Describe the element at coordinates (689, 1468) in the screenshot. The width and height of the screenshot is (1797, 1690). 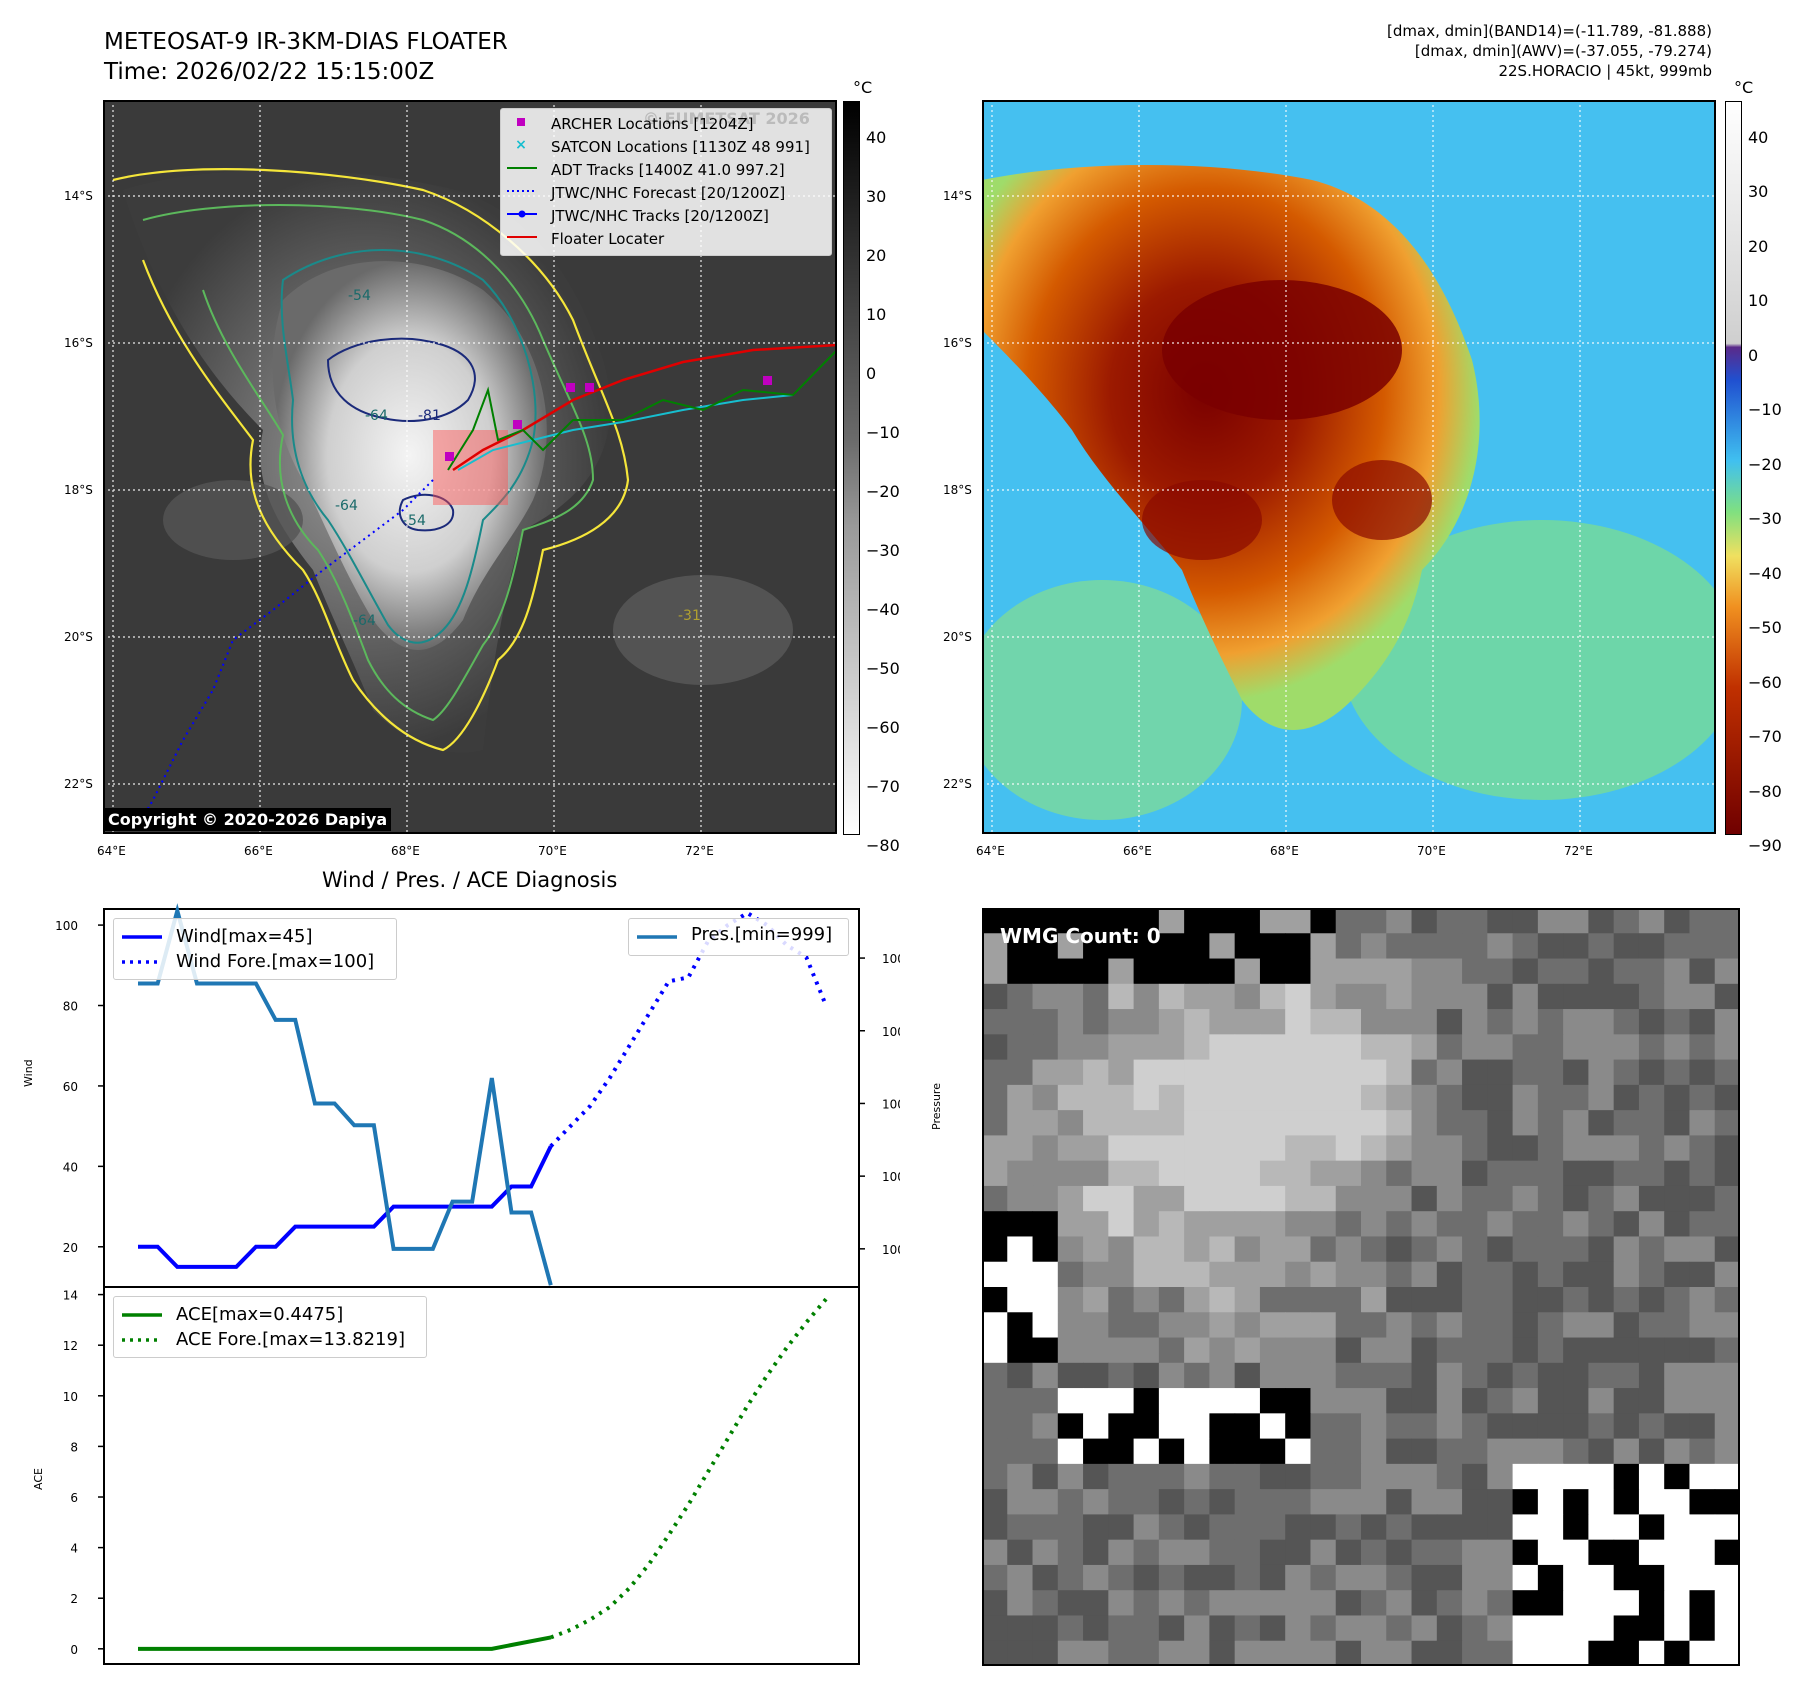
I see `ace-forecast-line` at that location.